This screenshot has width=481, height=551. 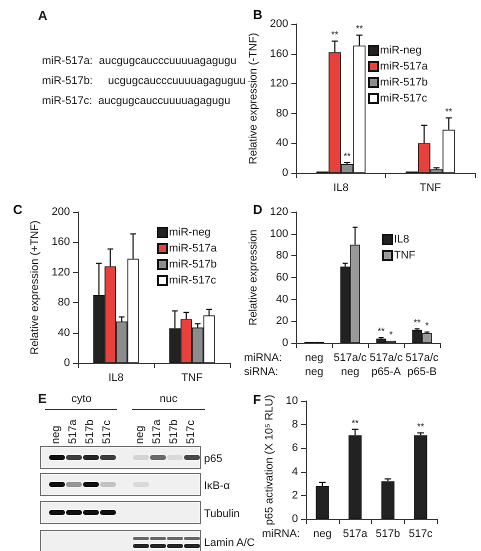 What do you see at coordinates (18, 209) in the screenshot?
I see `chart-title: C` at bounding box center [18, 209].